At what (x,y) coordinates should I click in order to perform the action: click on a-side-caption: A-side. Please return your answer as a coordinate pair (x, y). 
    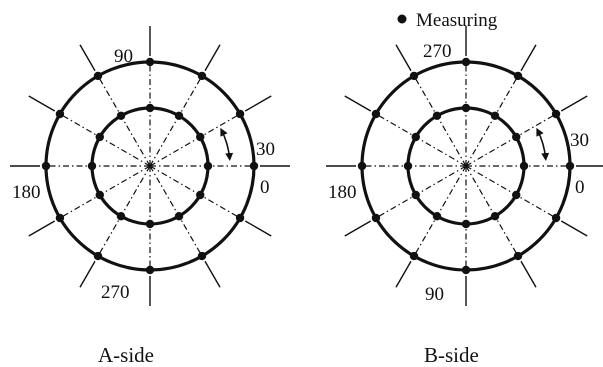
    Looking at the image, I should click on (126, 355).